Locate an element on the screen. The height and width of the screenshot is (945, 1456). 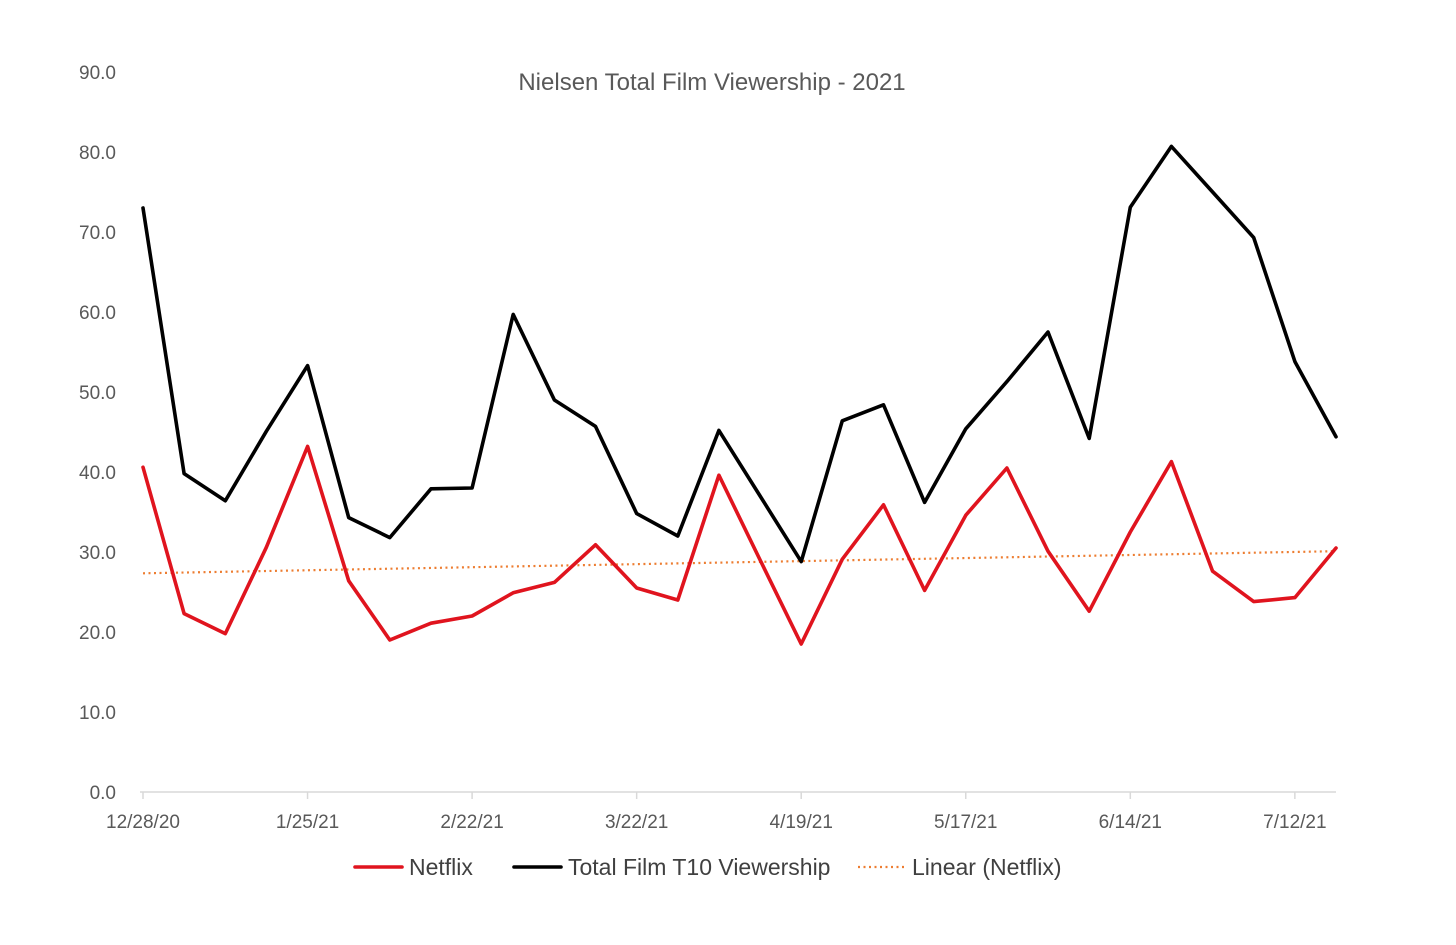
y-tick-label: 50.0 is located at coordinates (97, 393).